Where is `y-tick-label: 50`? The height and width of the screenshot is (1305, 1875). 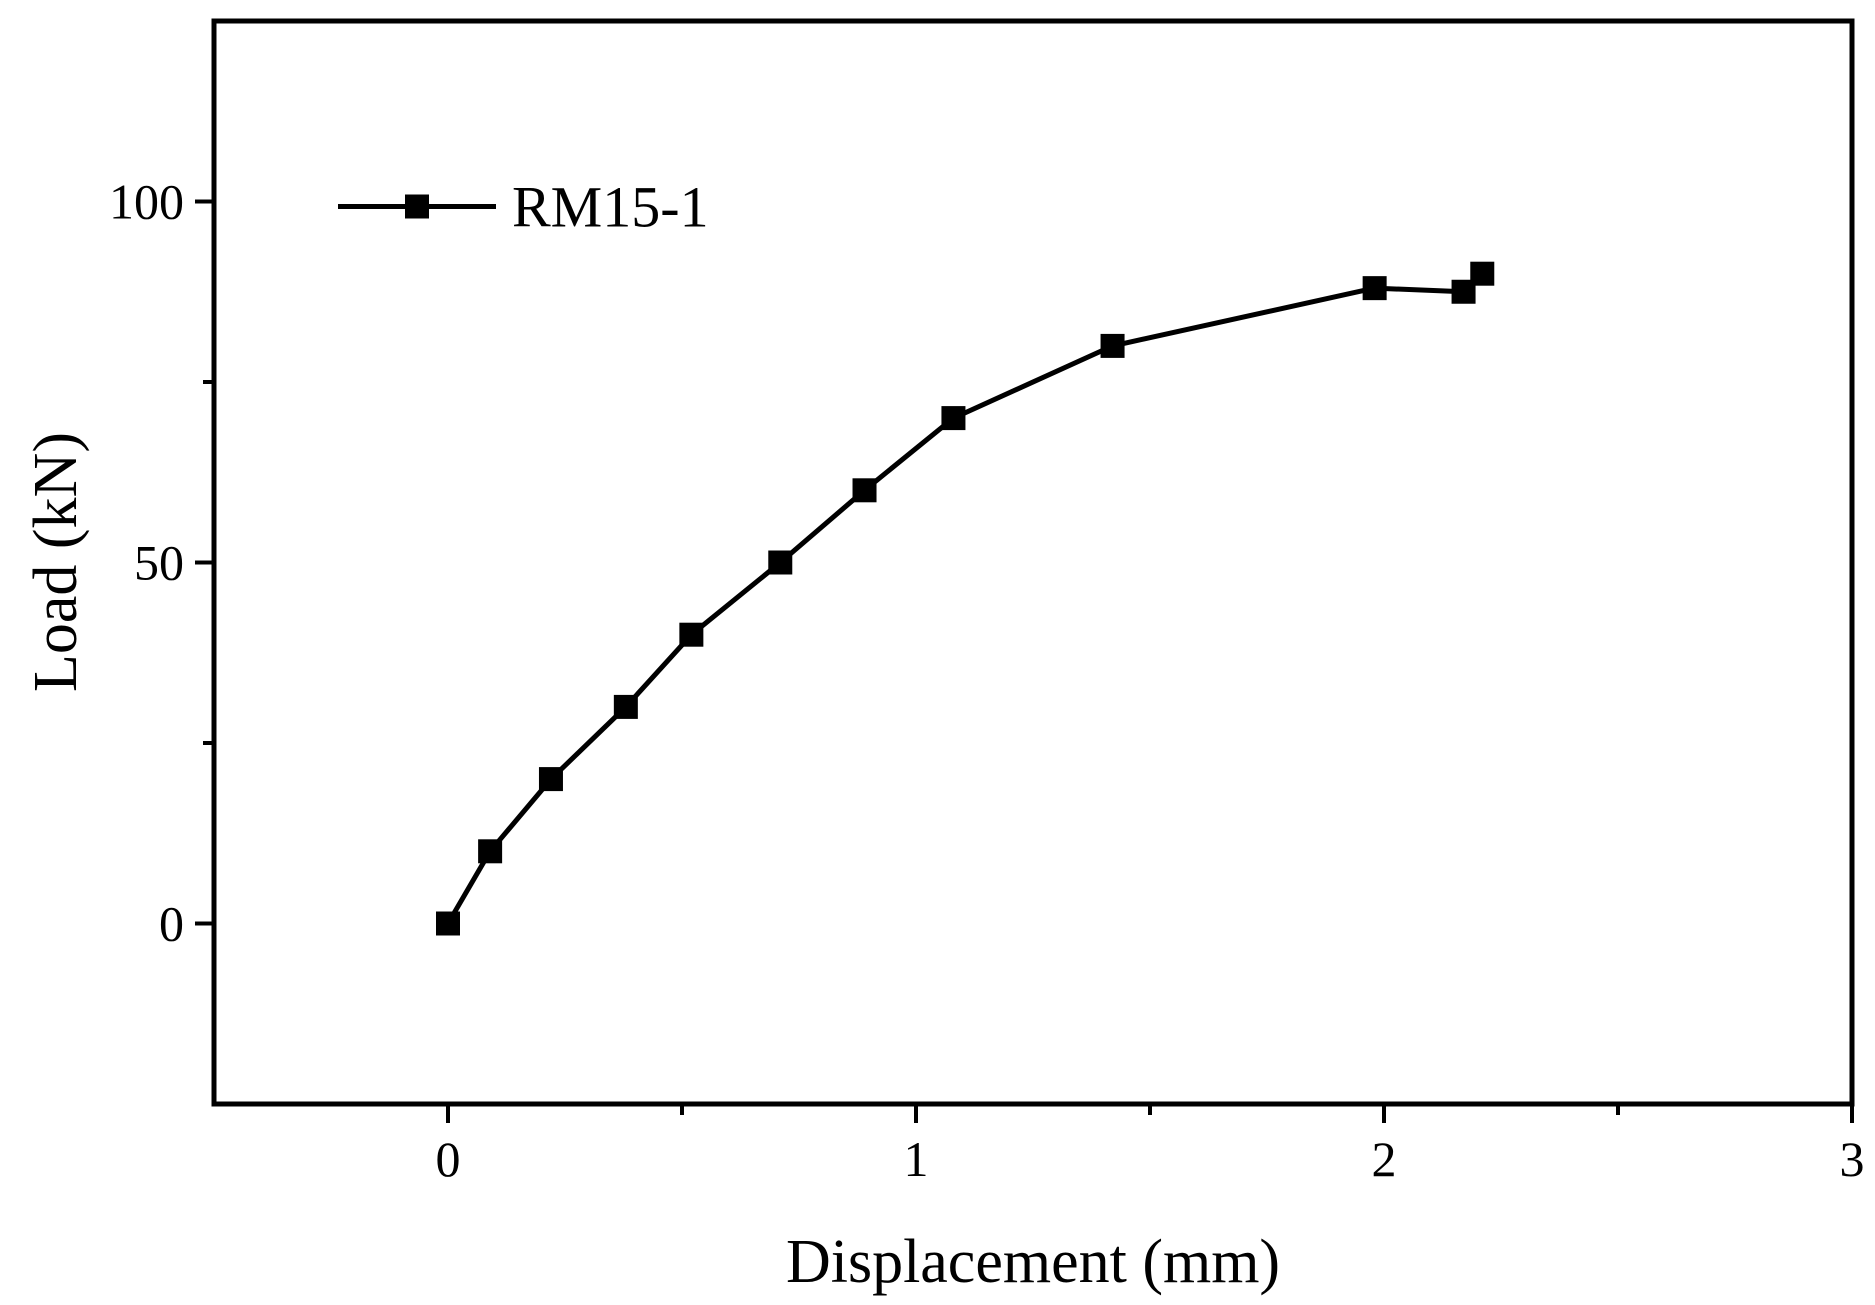
y-tick-label: 50 is located at coordinates (159, 563).